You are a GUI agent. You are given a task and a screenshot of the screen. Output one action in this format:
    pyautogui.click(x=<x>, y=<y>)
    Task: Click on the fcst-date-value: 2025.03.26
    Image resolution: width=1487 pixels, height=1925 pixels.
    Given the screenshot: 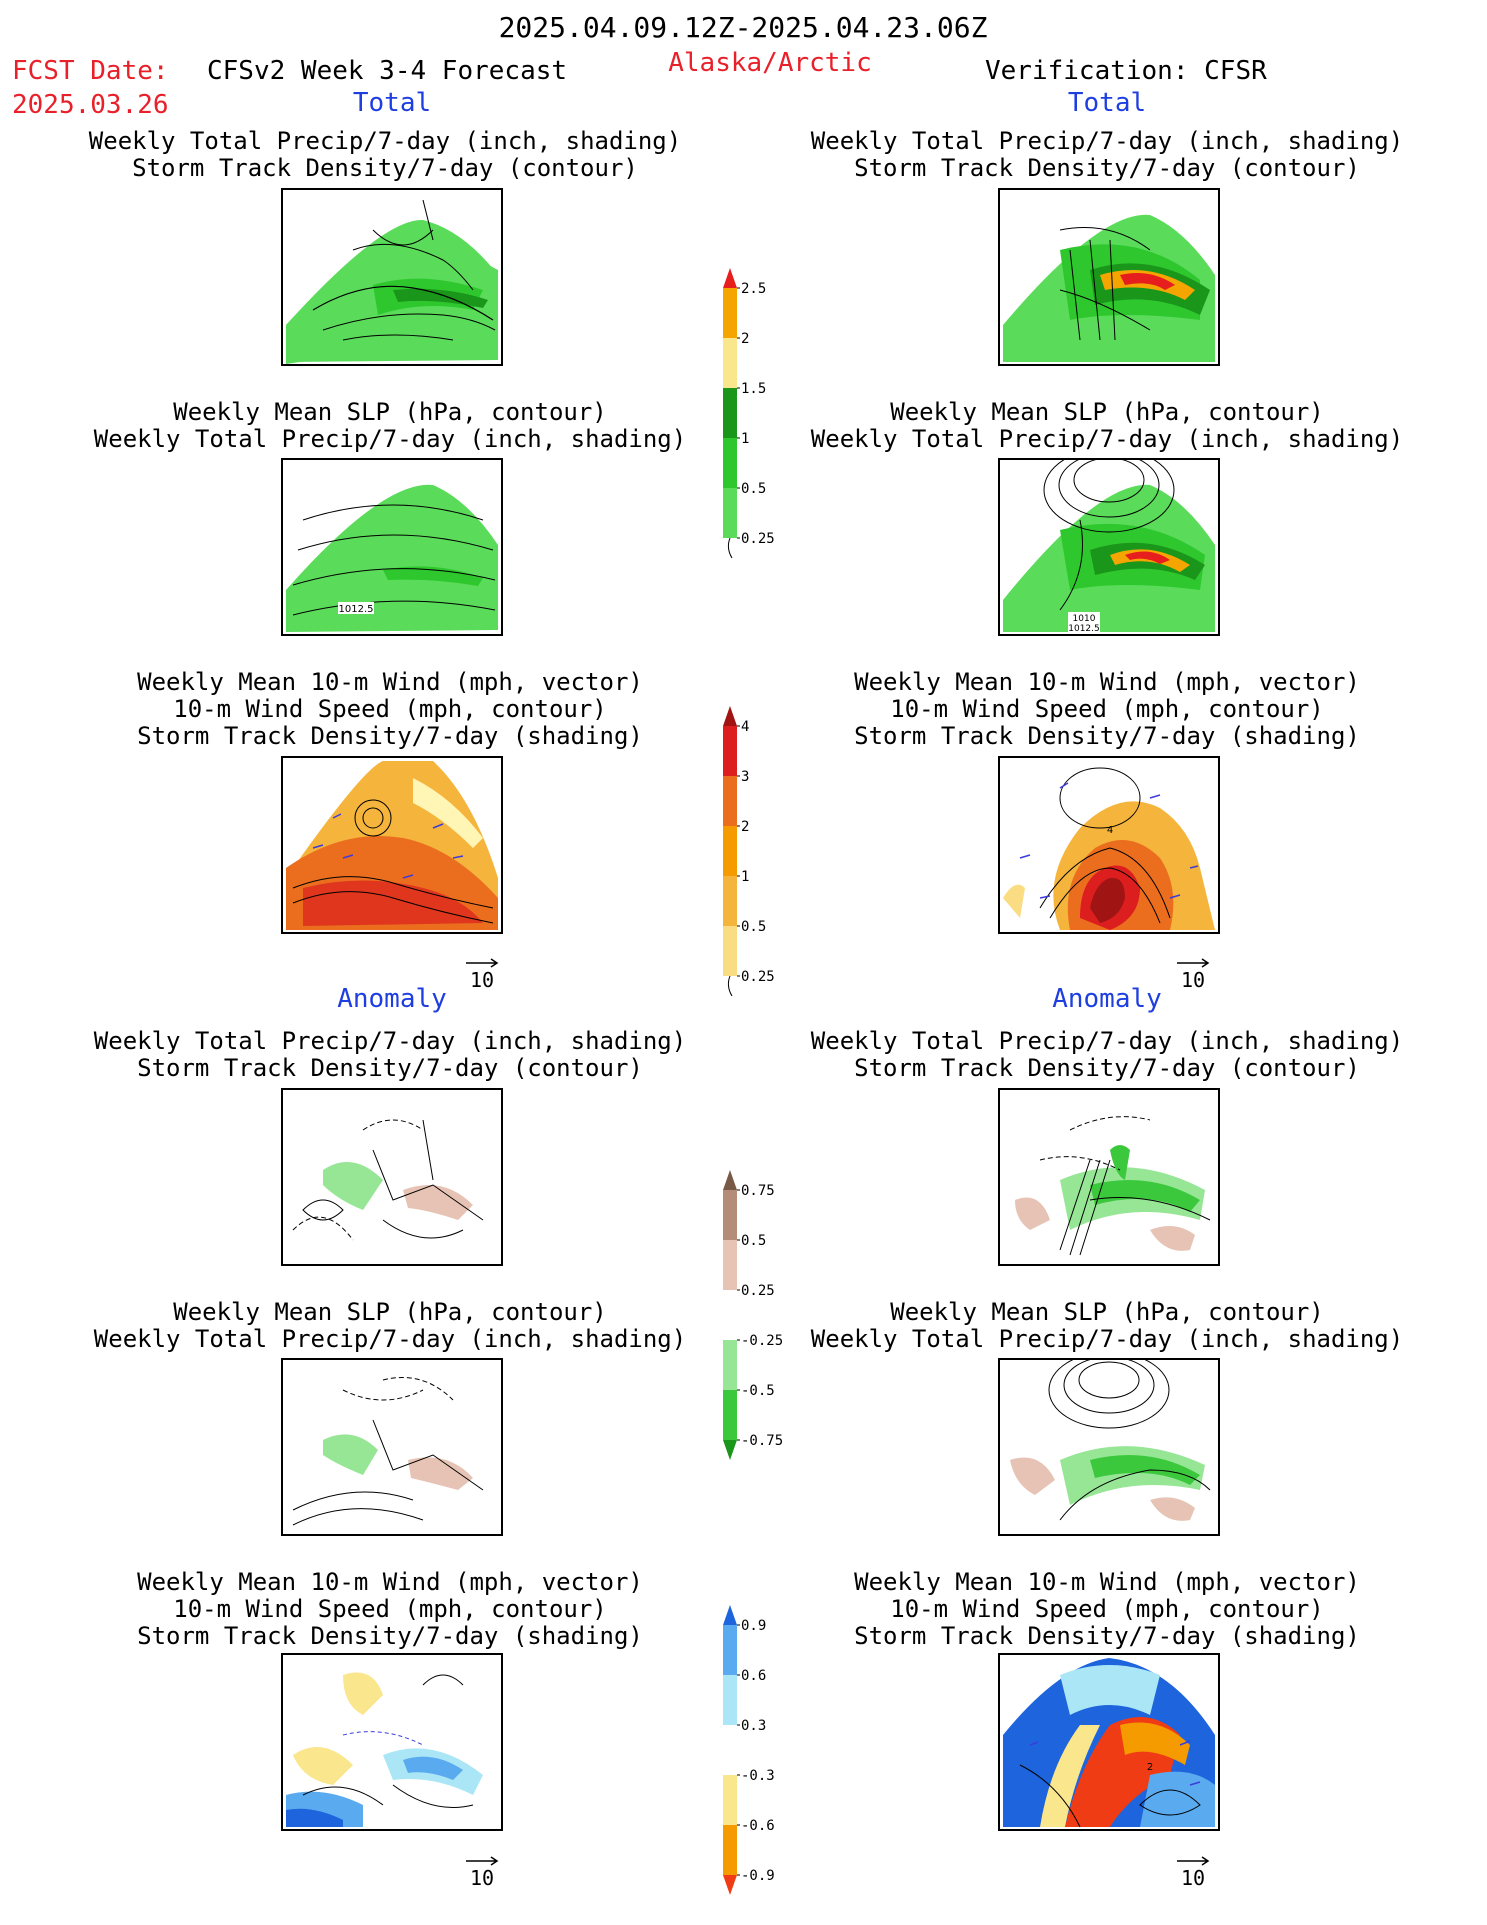 What is the action you would take?
    pyautogui.click(x=90, y=105)
    